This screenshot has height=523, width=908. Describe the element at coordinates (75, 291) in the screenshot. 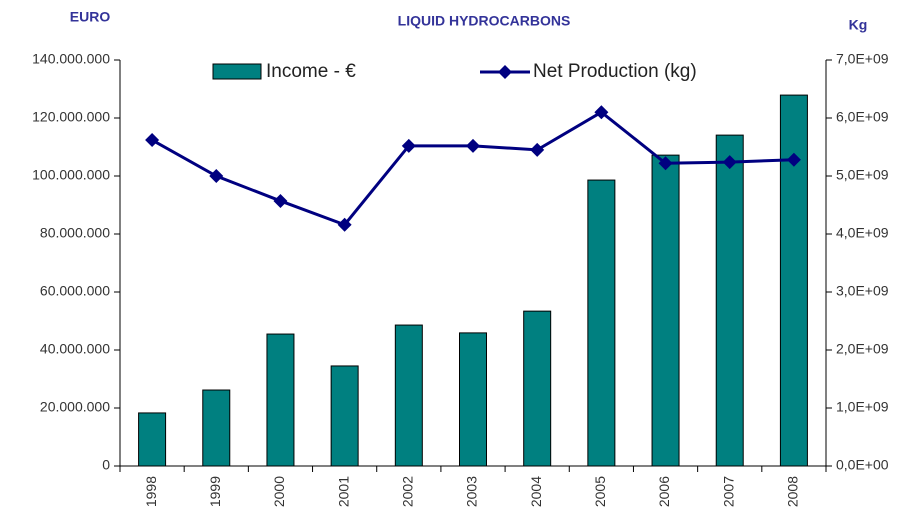

I see `y-tick-label: 60.000.000` at that location.